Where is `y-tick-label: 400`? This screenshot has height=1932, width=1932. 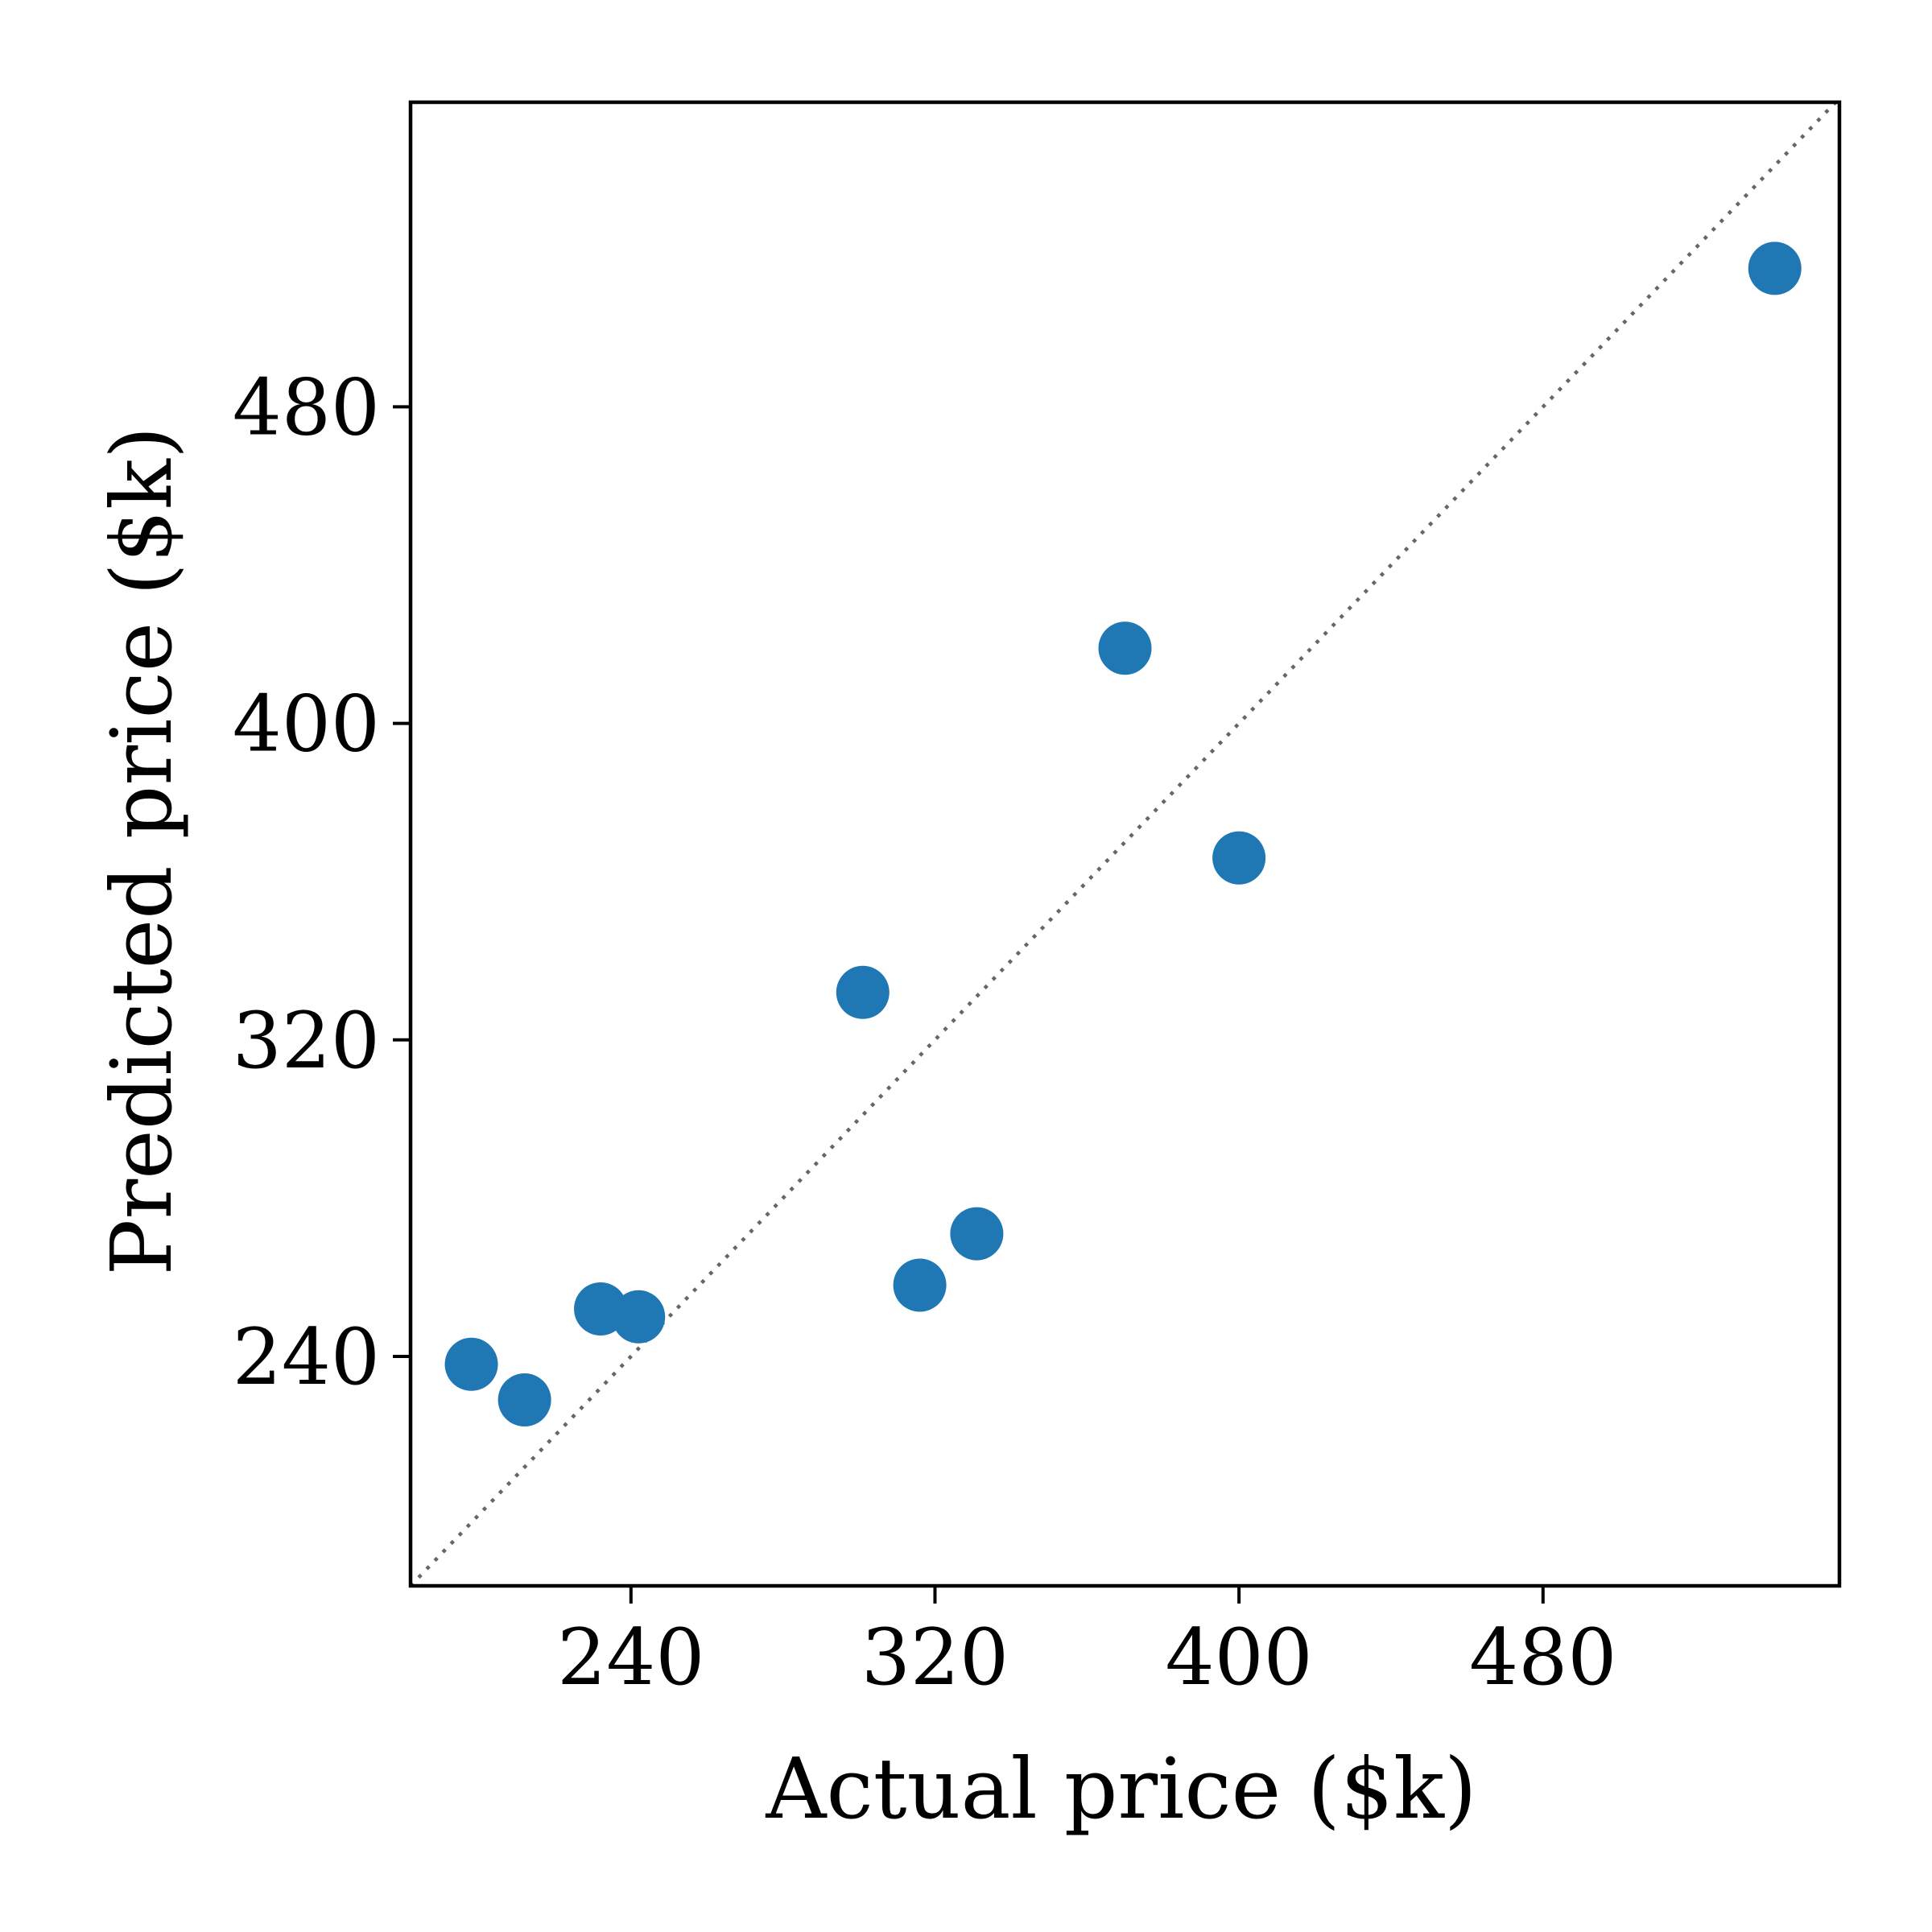 y-tick-label: 400 is located at coordinates (306, 724).